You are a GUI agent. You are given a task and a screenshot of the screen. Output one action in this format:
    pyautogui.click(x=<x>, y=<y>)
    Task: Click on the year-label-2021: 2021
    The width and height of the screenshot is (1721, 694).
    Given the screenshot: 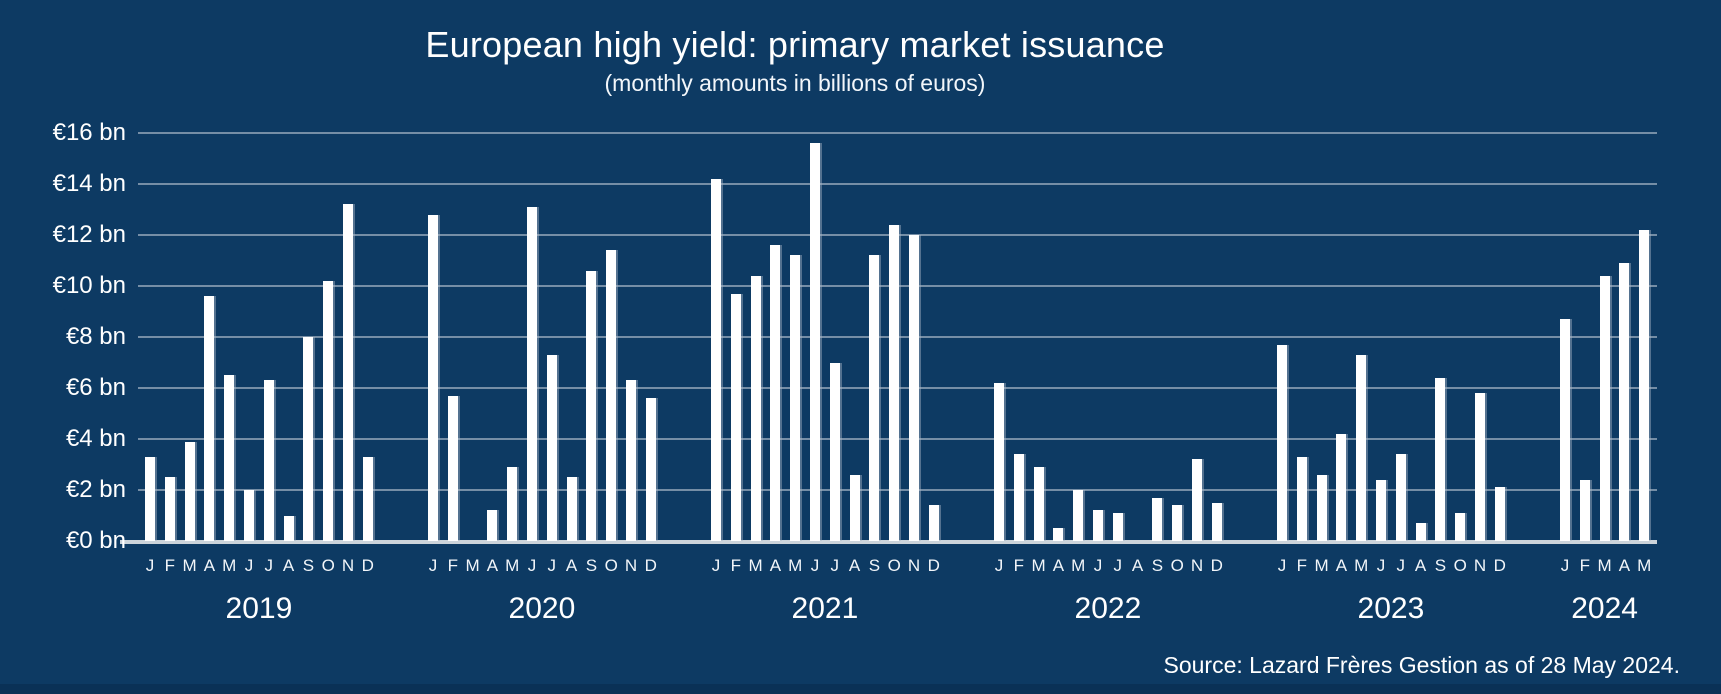 What is the action you would take?
    pyautogui.click(x=825, y=608)
    